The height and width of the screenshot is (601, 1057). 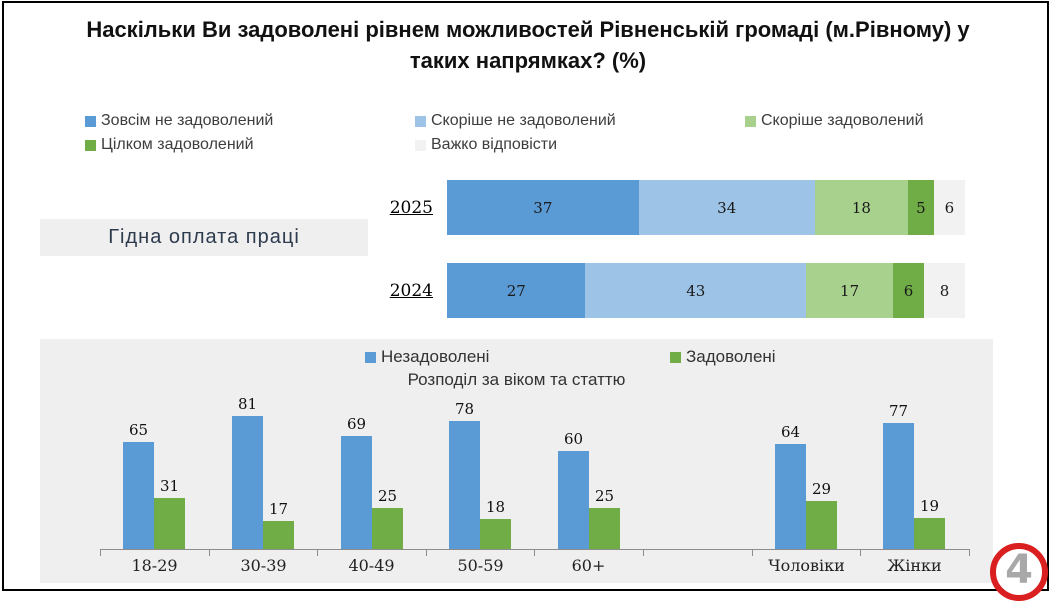 I want to click on legend-item: Скоріше не задоволений, so click(x=580, y=121).